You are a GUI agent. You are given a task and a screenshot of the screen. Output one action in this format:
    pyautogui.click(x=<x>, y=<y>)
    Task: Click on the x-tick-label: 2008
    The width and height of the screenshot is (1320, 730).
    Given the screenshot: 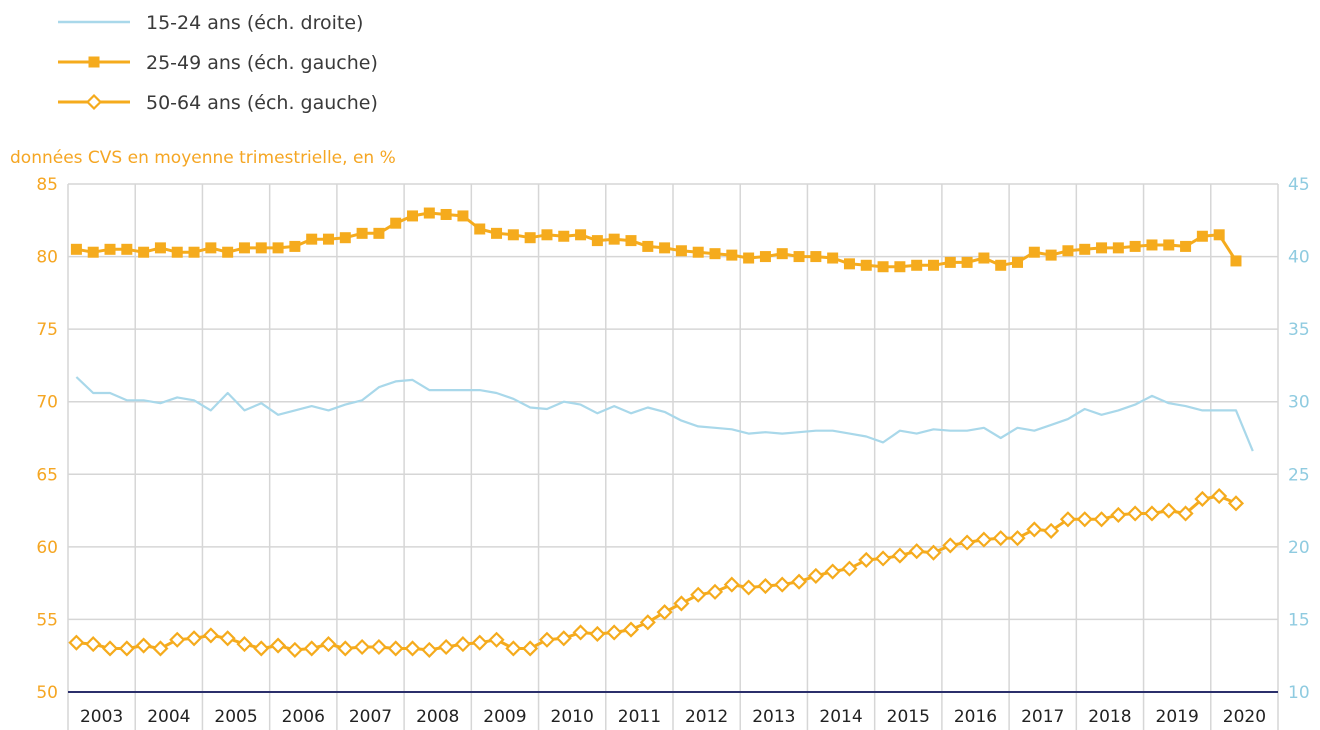 What is the action you would take?
    pyautogui.click(x=437, y=717)
    